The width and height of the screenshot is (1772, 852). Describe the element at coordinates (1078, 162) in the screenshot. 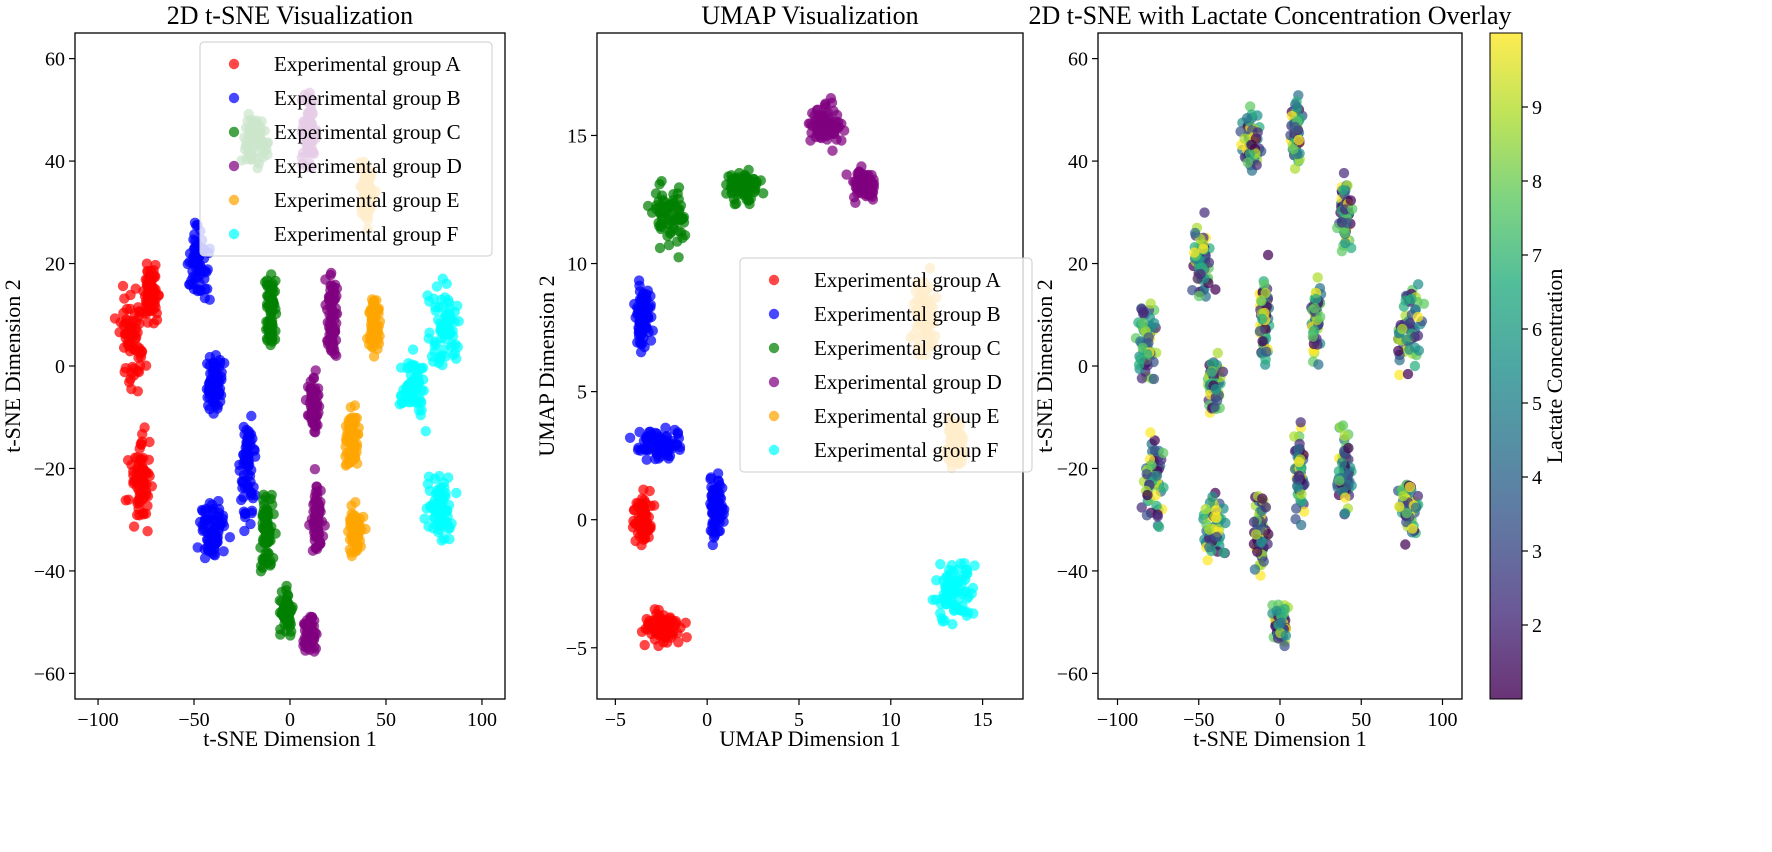

I see `lactate-y-ticks-label: 40` at that location.